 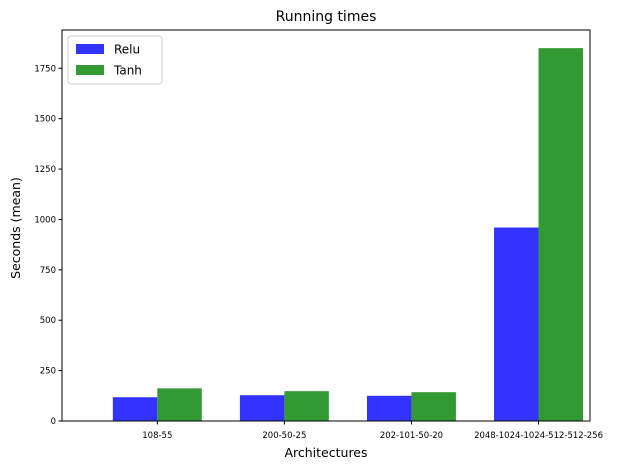 What do you see at coordinates (45, 220) in the screenshot?
I see `y-tick-label: 1000` at bounding box center [45, 220].